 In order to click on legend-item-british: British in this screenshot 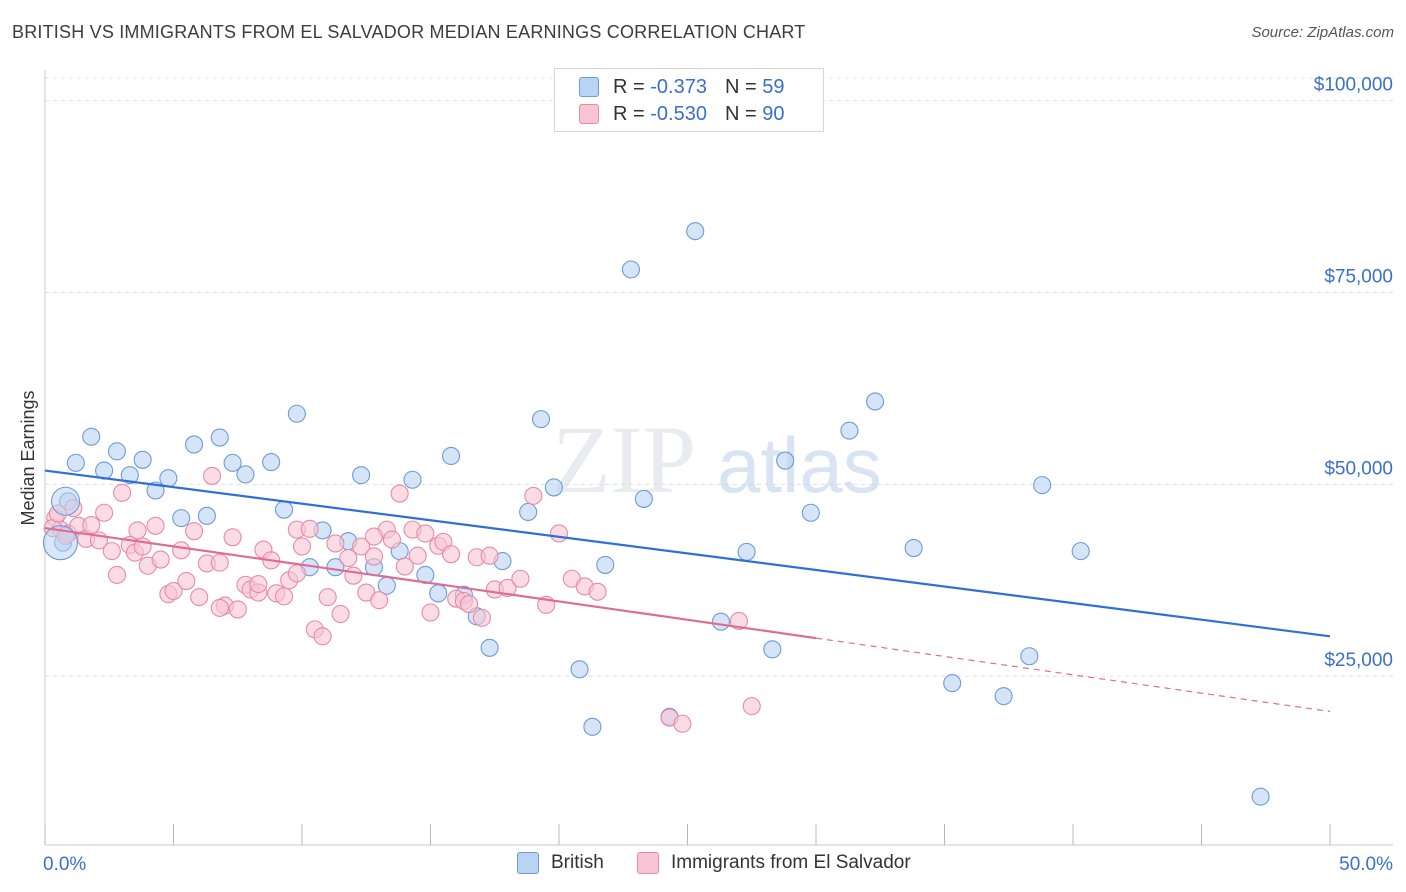, I will do `click(560, 863)`.